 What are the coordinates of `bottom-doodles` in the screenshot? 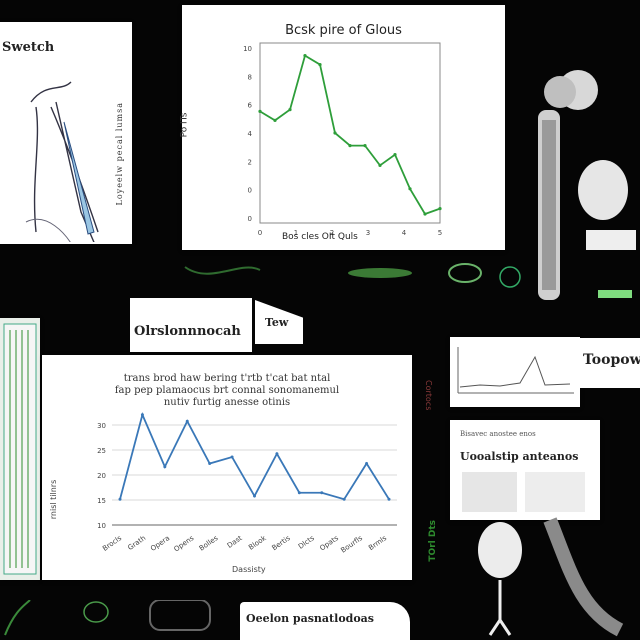 It's located at (107, 618).